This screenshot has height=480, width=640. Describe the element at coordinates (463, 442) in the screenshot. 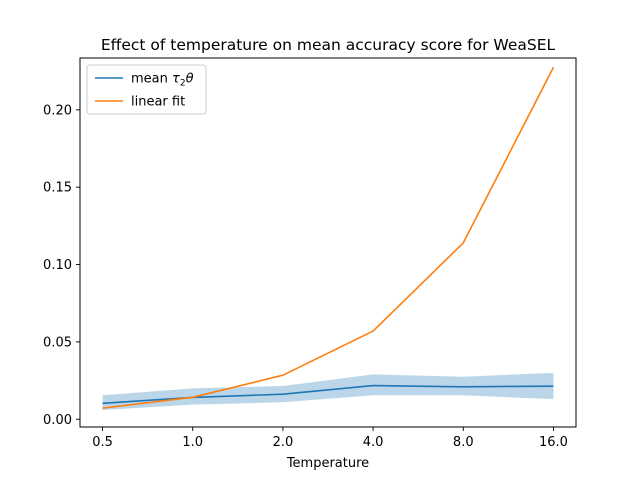

I see `x-tick-label: 8.0` at that location.